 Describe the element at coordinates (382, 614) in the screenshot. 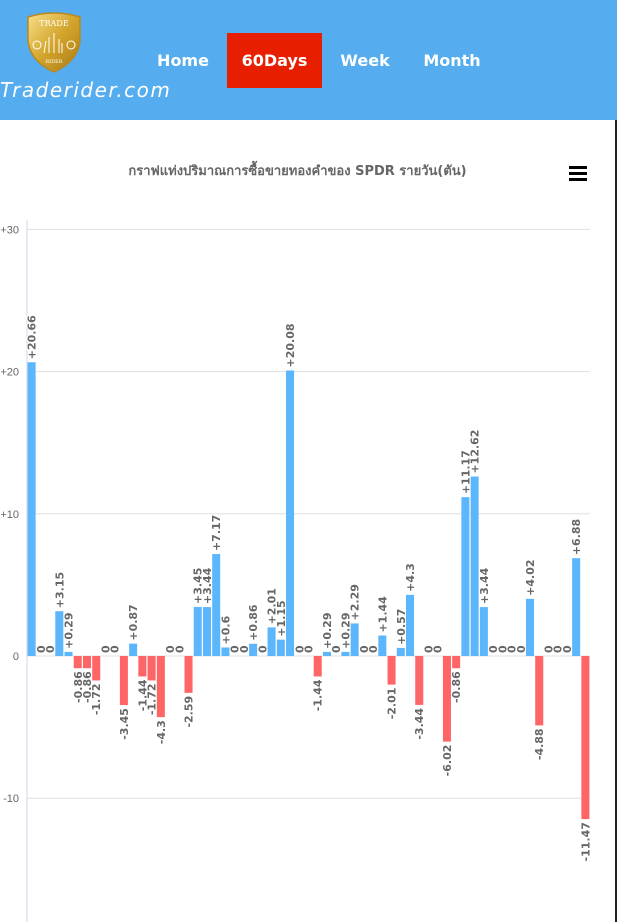

I see `data-label: +1.44` at that location.